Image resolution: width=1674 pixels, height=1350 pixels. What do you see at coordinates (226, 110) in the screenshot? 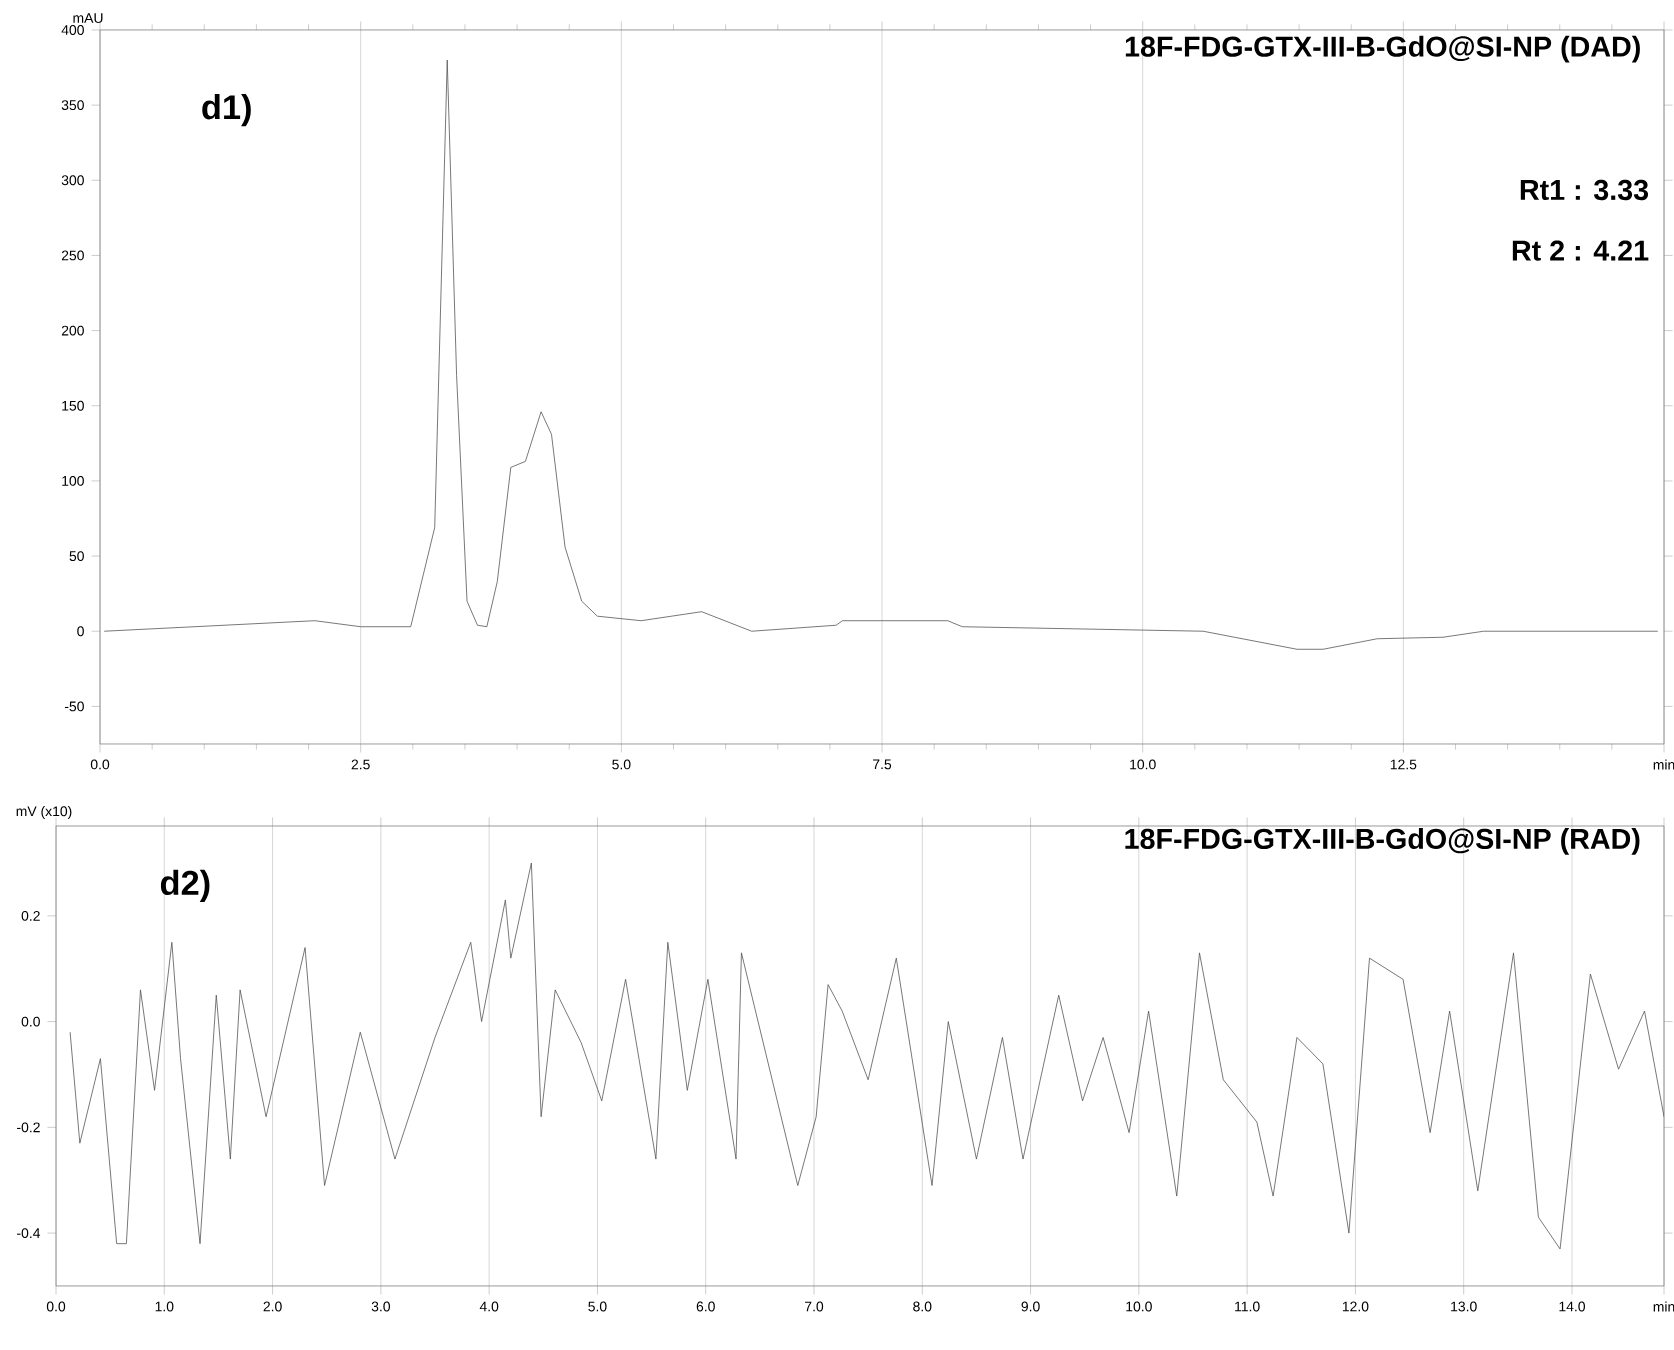
I see `annotation: d1)` at bounding box center [226, 110].